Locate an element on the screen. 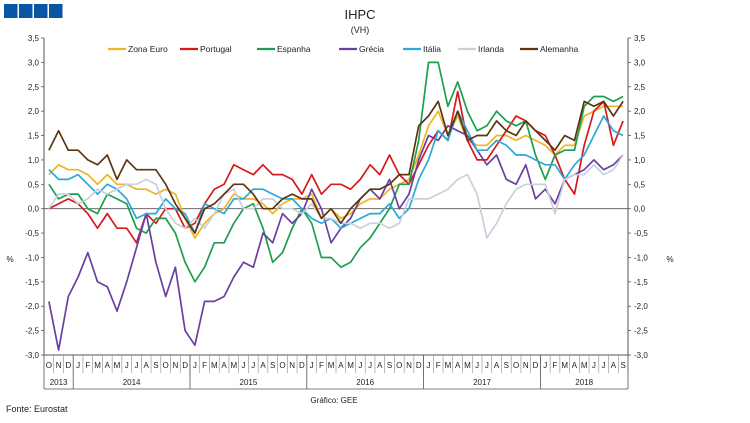 This screenshot has width=750, height=423. y-tick-label-left: 3,5 is located at coordinates (34, 38).